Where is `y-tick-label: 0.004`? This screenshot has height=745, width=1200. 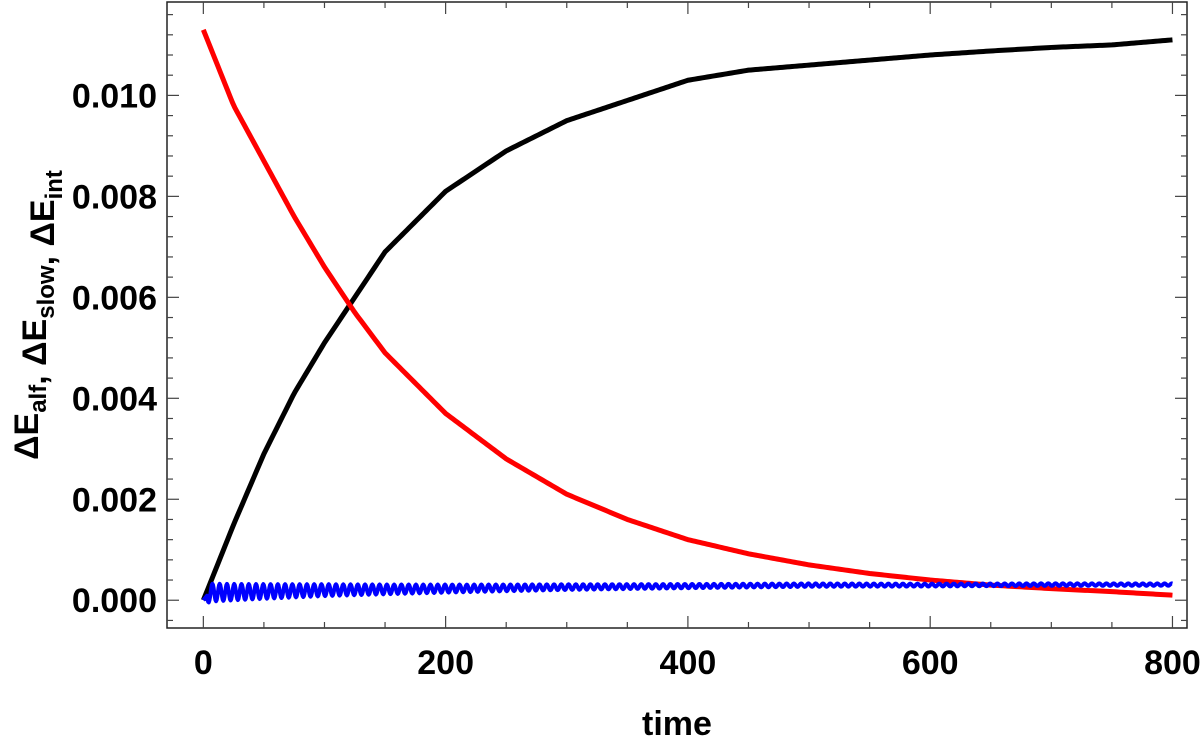 y-tick-label: 0.004 is located at coordinates (114, 399).